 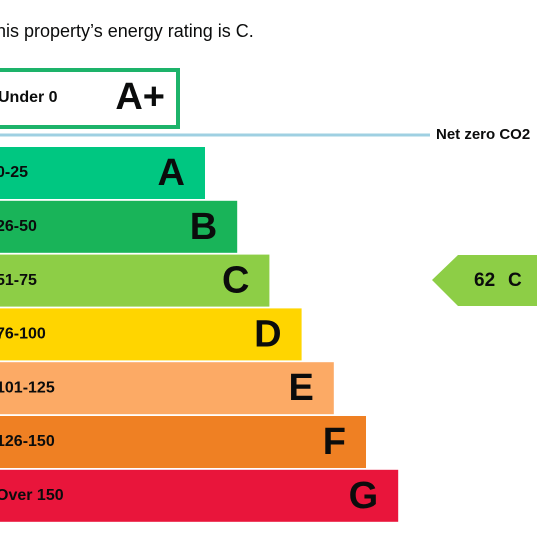 I want to click on band-range: 51-75, so click(x=18, y=280).